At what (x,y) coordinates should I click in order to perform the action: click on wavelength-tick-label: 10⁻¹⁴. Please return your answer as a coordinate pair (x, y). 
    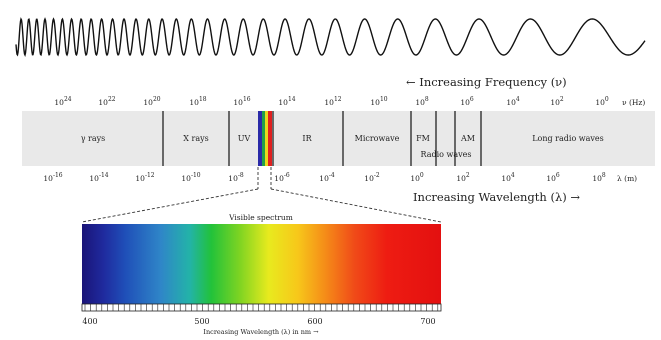
    Looking at the image, I should click on (98, 177).